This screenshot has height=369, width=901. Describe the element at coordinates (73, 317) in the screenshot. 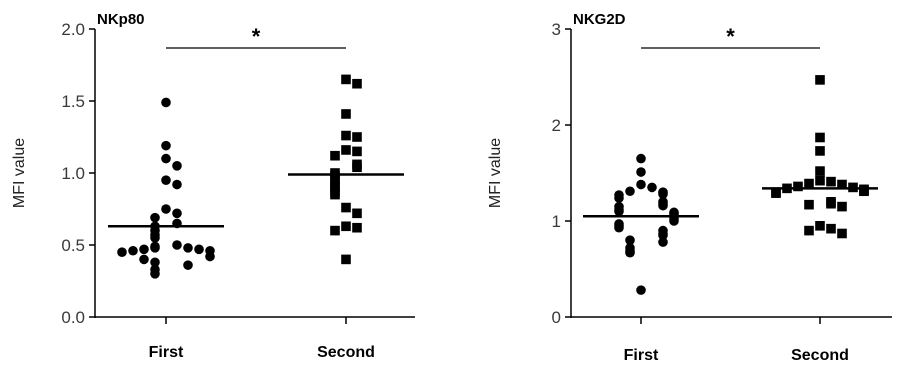

I see `y-tick-label: 0.0` at that location.